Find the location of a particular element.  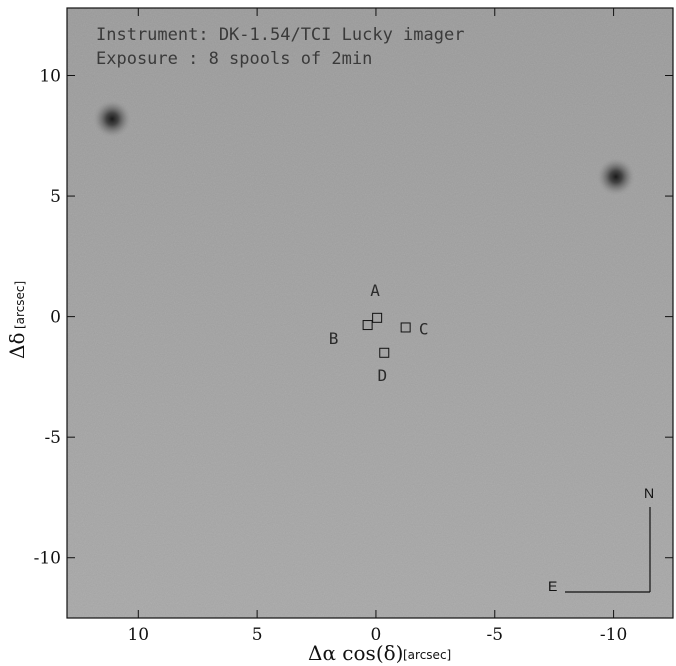

y-tick-label: 0 is located at coordinates (55, 318).